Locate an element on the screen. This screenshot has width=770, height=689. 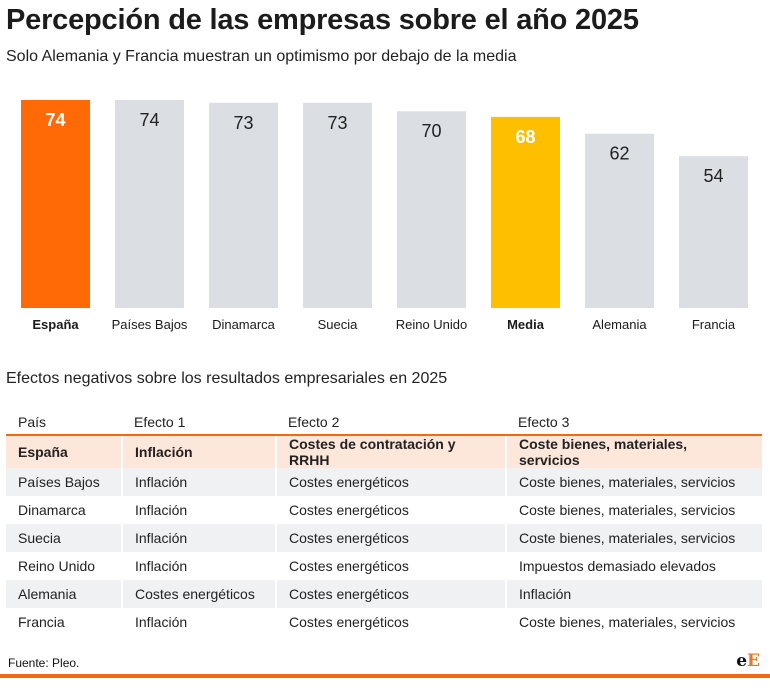
category-label: Alemania is located at coordinates (619, 324).